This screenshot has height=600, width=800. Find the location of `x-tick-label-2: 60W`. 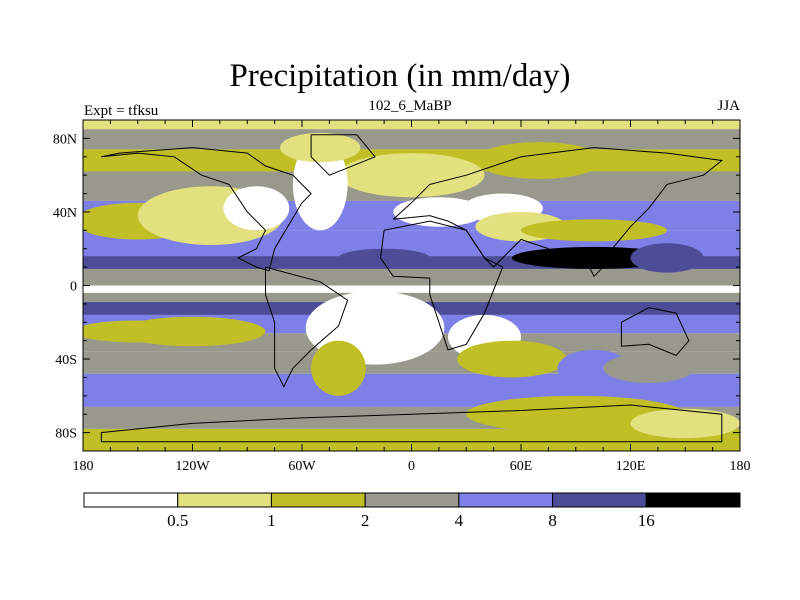

x-tick-label-2: 60W is located at coordinates (302, 466).